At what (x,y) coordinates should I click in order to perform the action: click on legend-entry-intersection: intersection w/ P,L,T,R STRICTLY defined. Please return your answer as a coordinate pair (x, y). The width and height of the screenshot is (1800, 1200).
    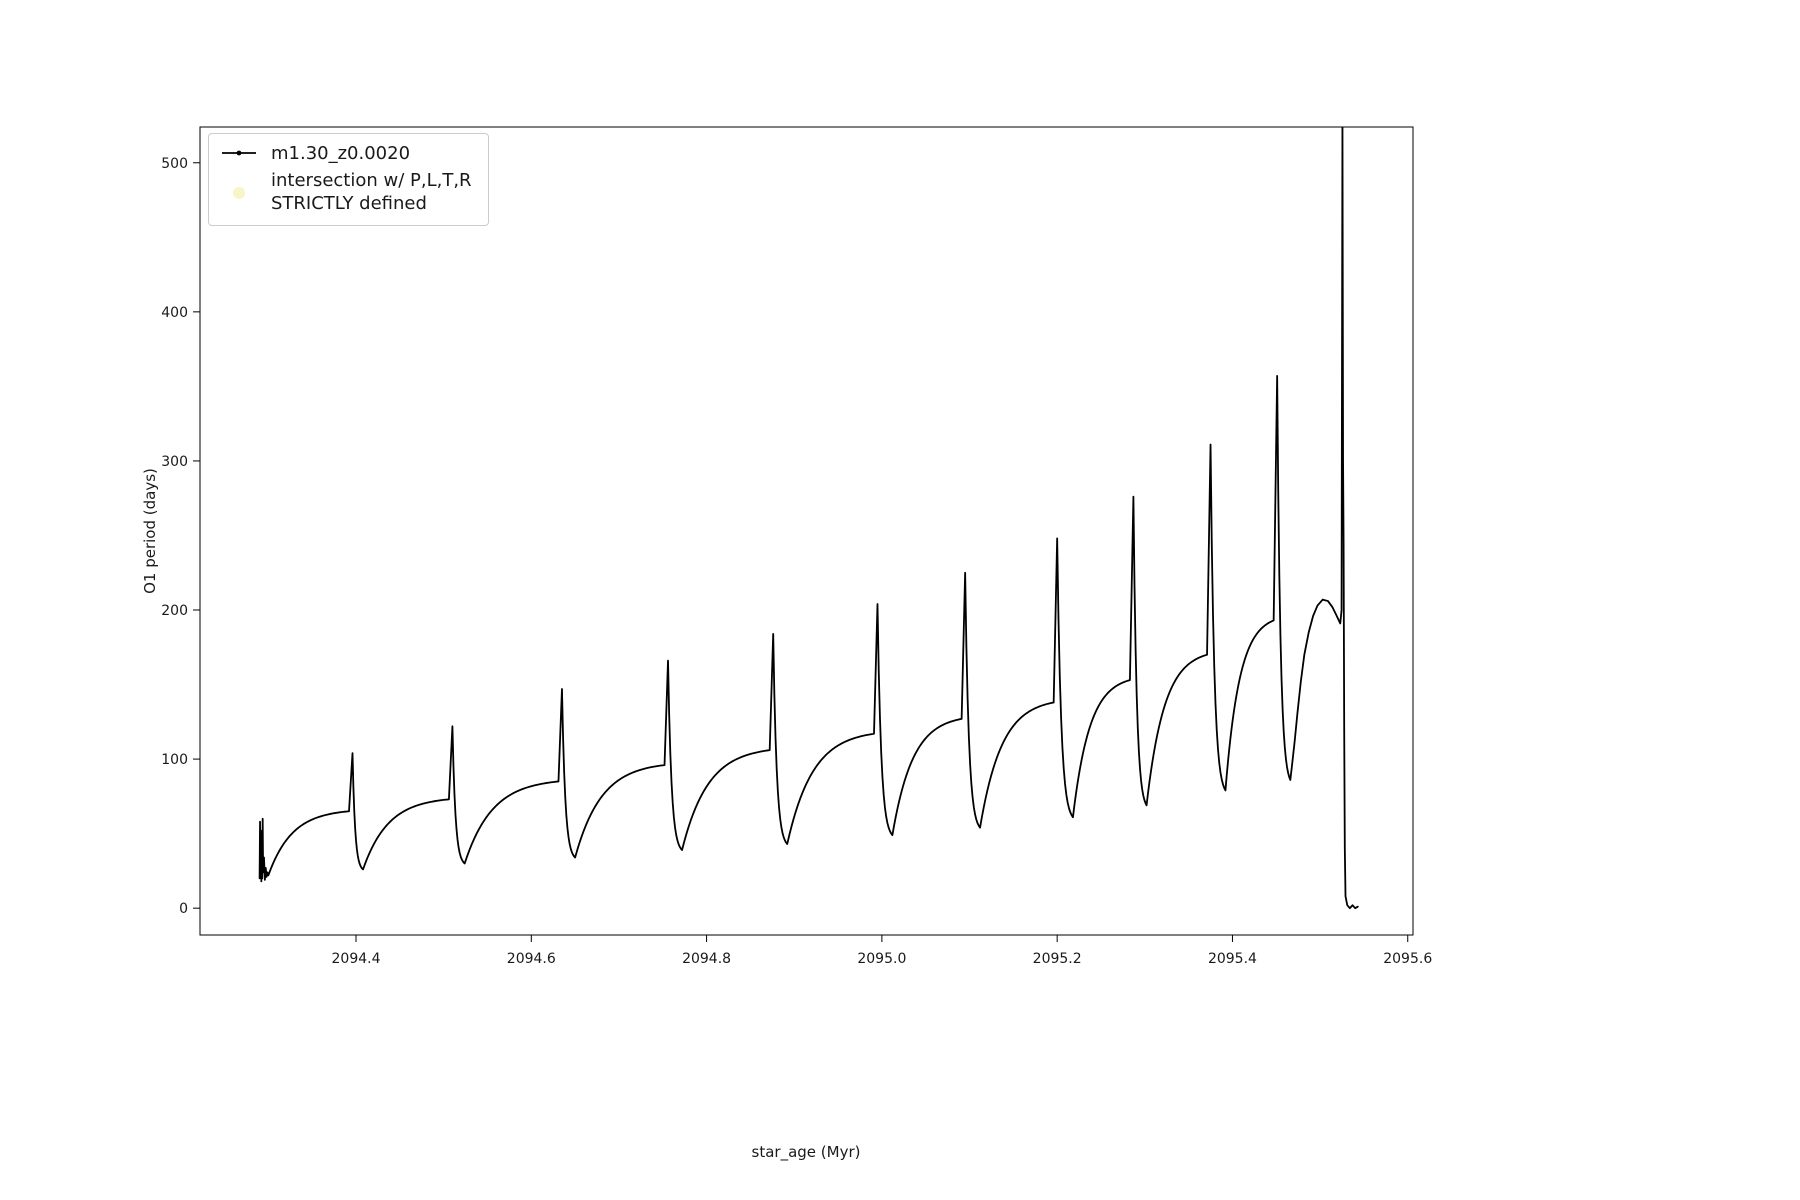
    Looking at the image, I should click on (345, 192).